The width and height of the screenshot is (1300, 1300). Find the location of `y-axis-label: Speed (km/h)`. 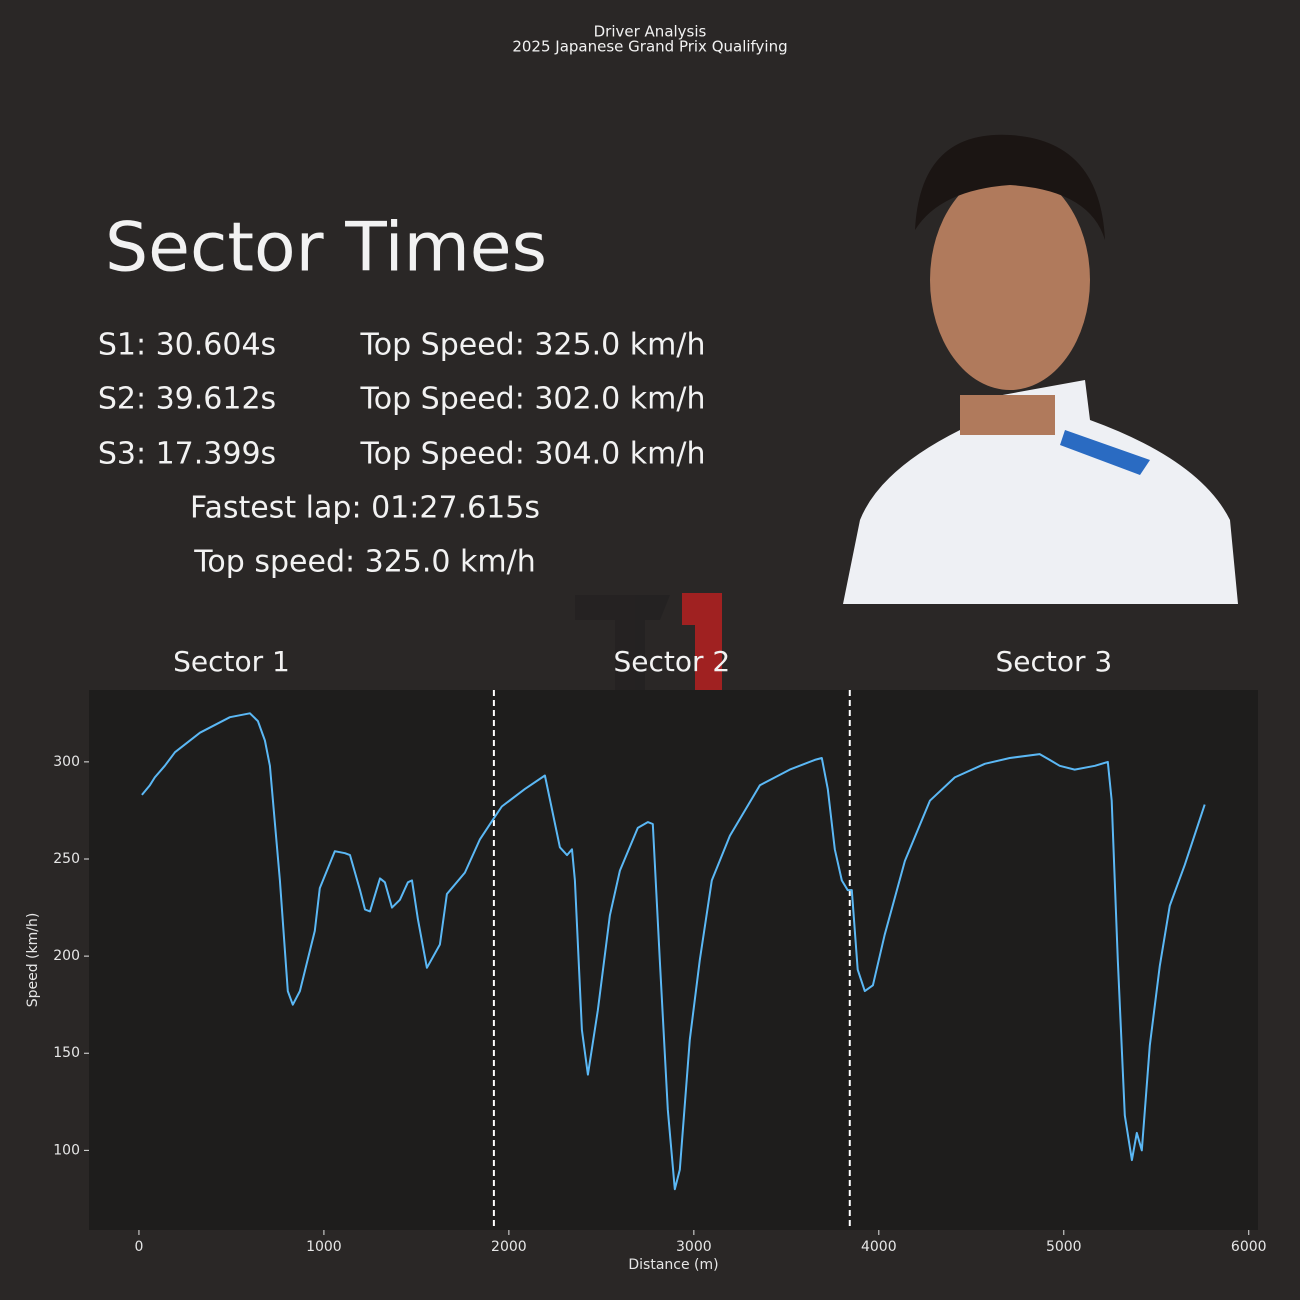

y-axis-label: Speed (km/h) is located at coordinates (33, 960).